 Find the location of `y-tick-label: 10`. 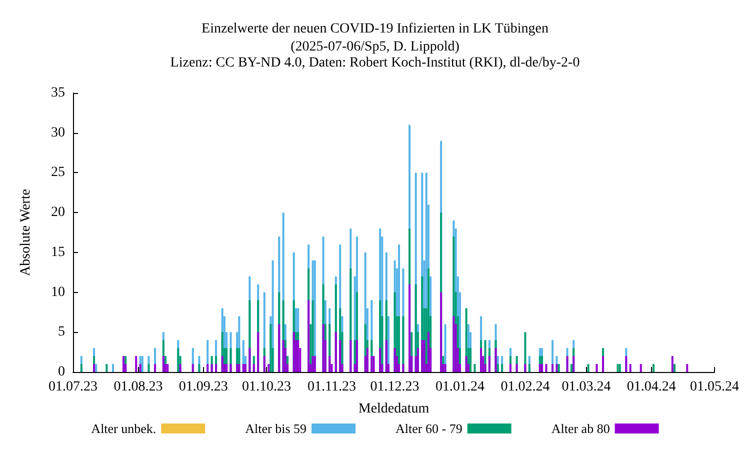

y-tick-label: 10 is located at coordinates (58, 292).